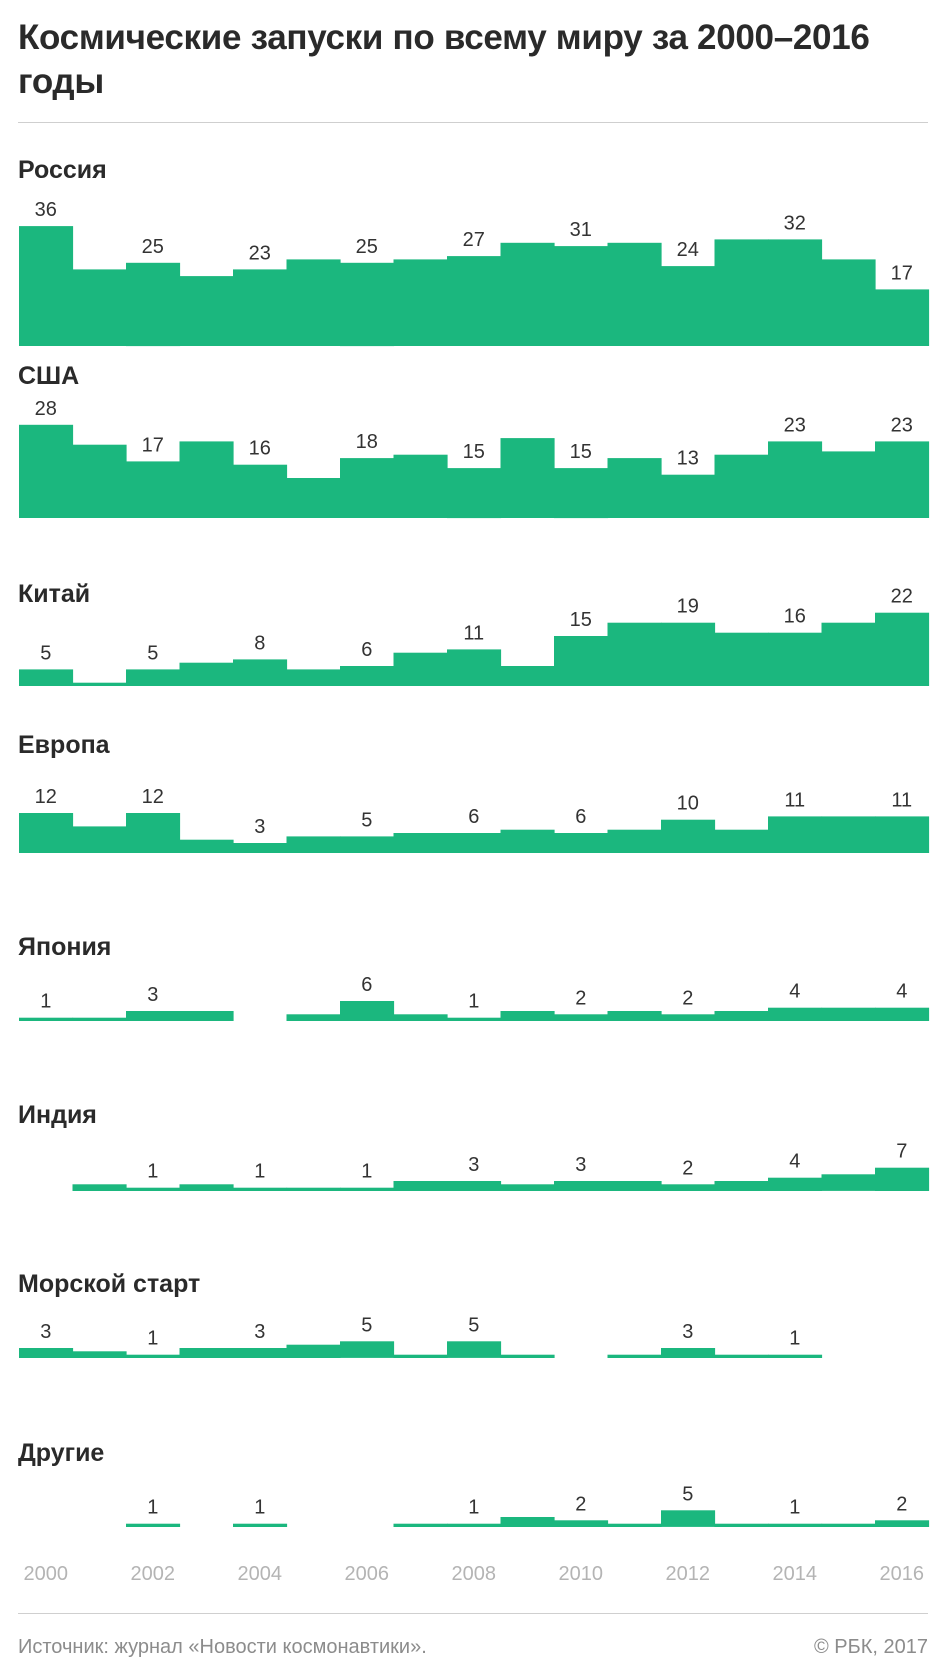 This screenshot has width=945, height=1676. What do you see at coordinates (795, 1356) in the screenshot?
I see `bar-морской-старт-2014` at bounding box center [795, 1356].